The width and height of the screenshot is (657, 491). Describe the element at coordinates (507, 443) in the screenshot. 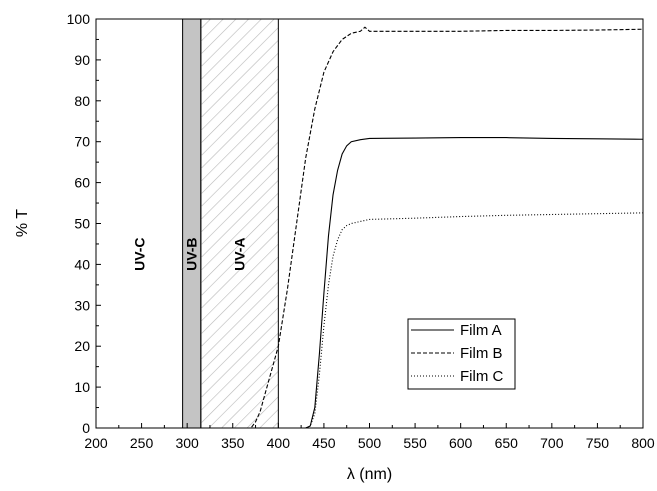

I see `x-tick-label: 650` at that location.